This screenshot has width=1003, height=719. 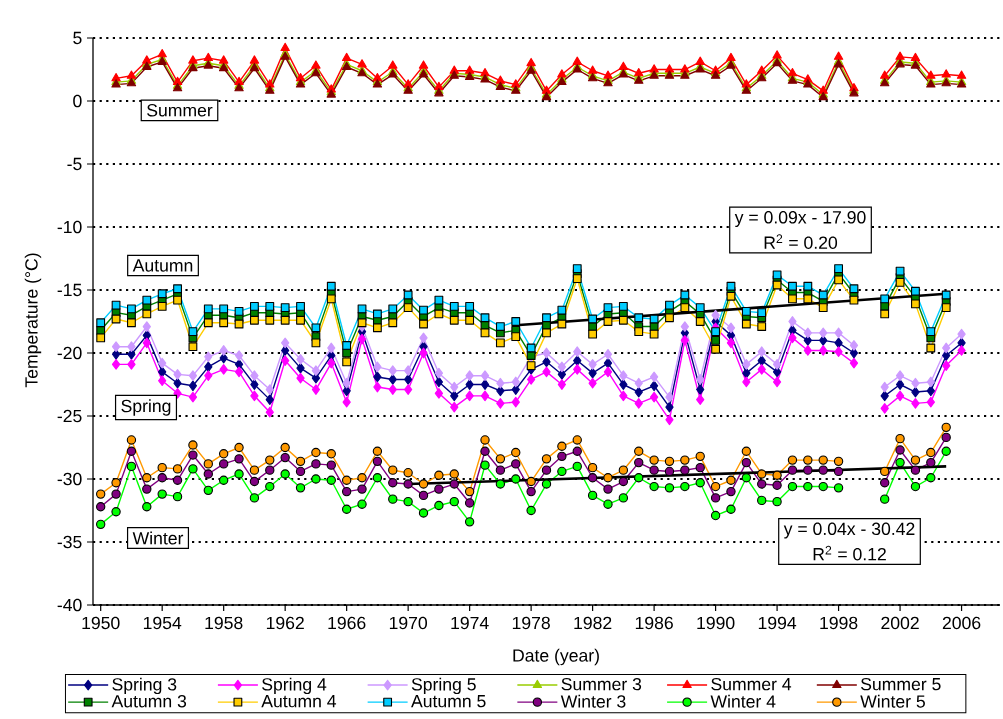 What do you see at coordinates (900, 684) in the screenshot?
I see `legend-label: Summer 5` at bounding box center [900, 684].